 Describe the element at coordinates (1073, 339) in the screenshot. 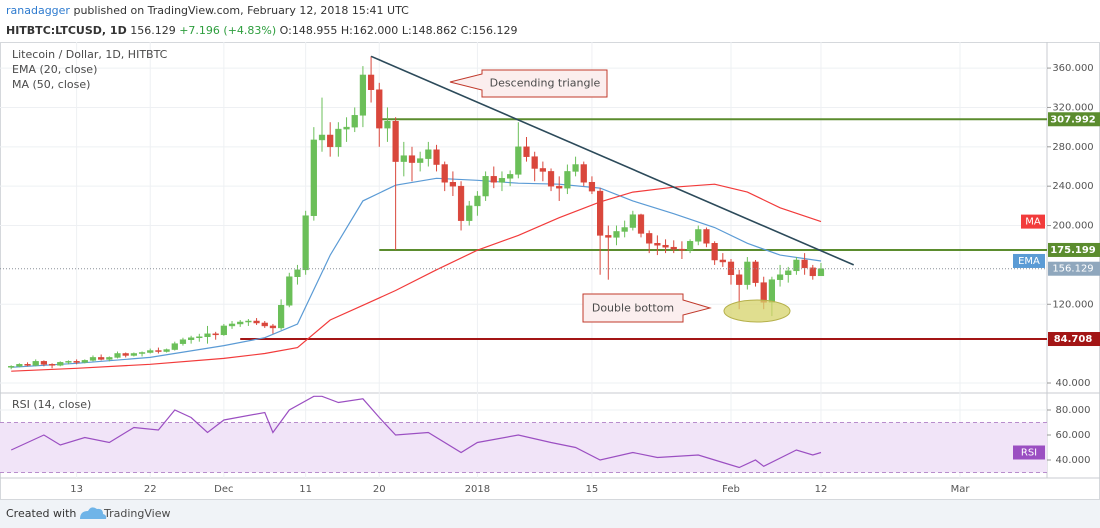

I see `level-label: 84.708` at that location.